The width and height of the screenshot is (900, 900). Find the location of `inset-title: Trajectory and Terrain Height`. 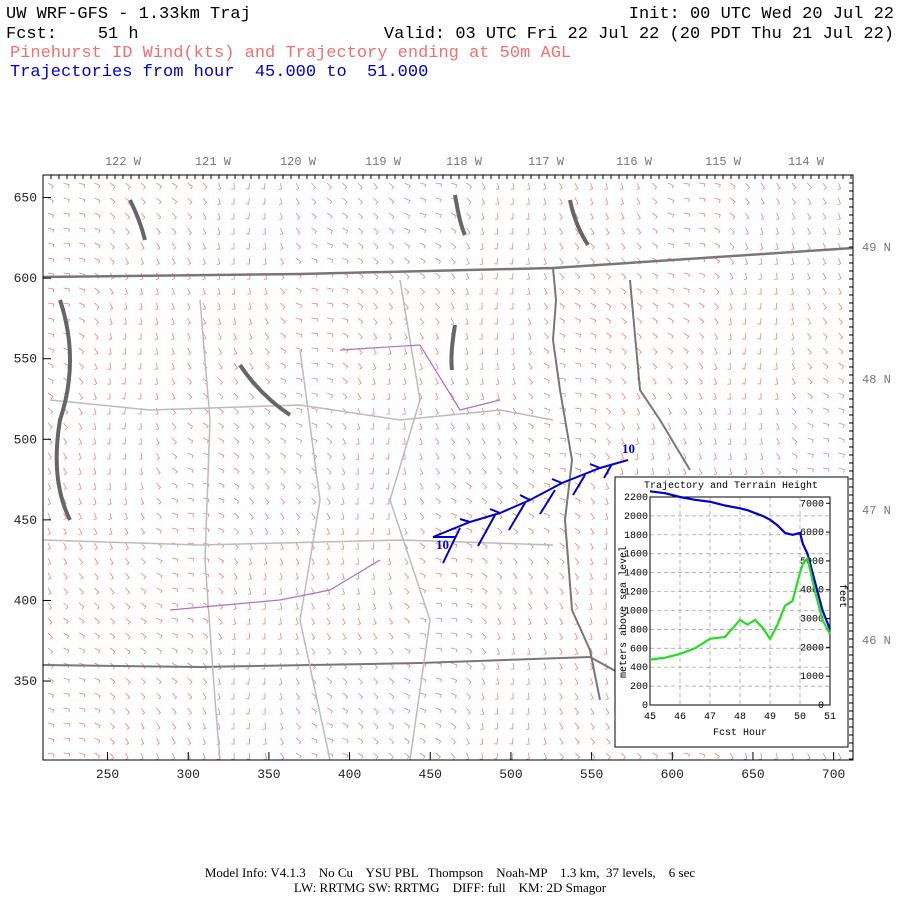

inset-title: Trajectory and Terrain Height is located at coordinates (731, 486).